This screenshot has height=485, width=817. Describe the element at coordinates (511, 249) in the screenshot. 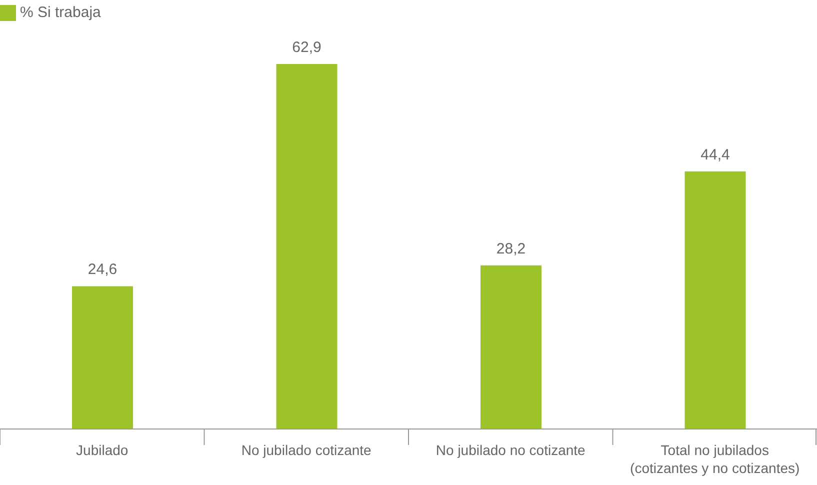

I see `data-label: 28,2` at that location.